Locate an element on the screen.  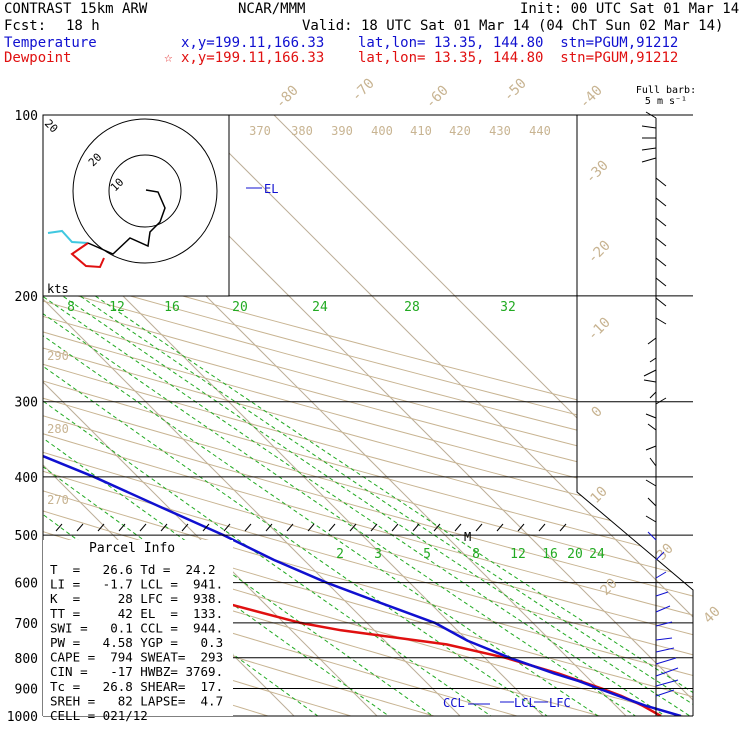
parcel-info-row: SREH = 82 LAPSE= 4.7 is located at coordinates (136, 700).